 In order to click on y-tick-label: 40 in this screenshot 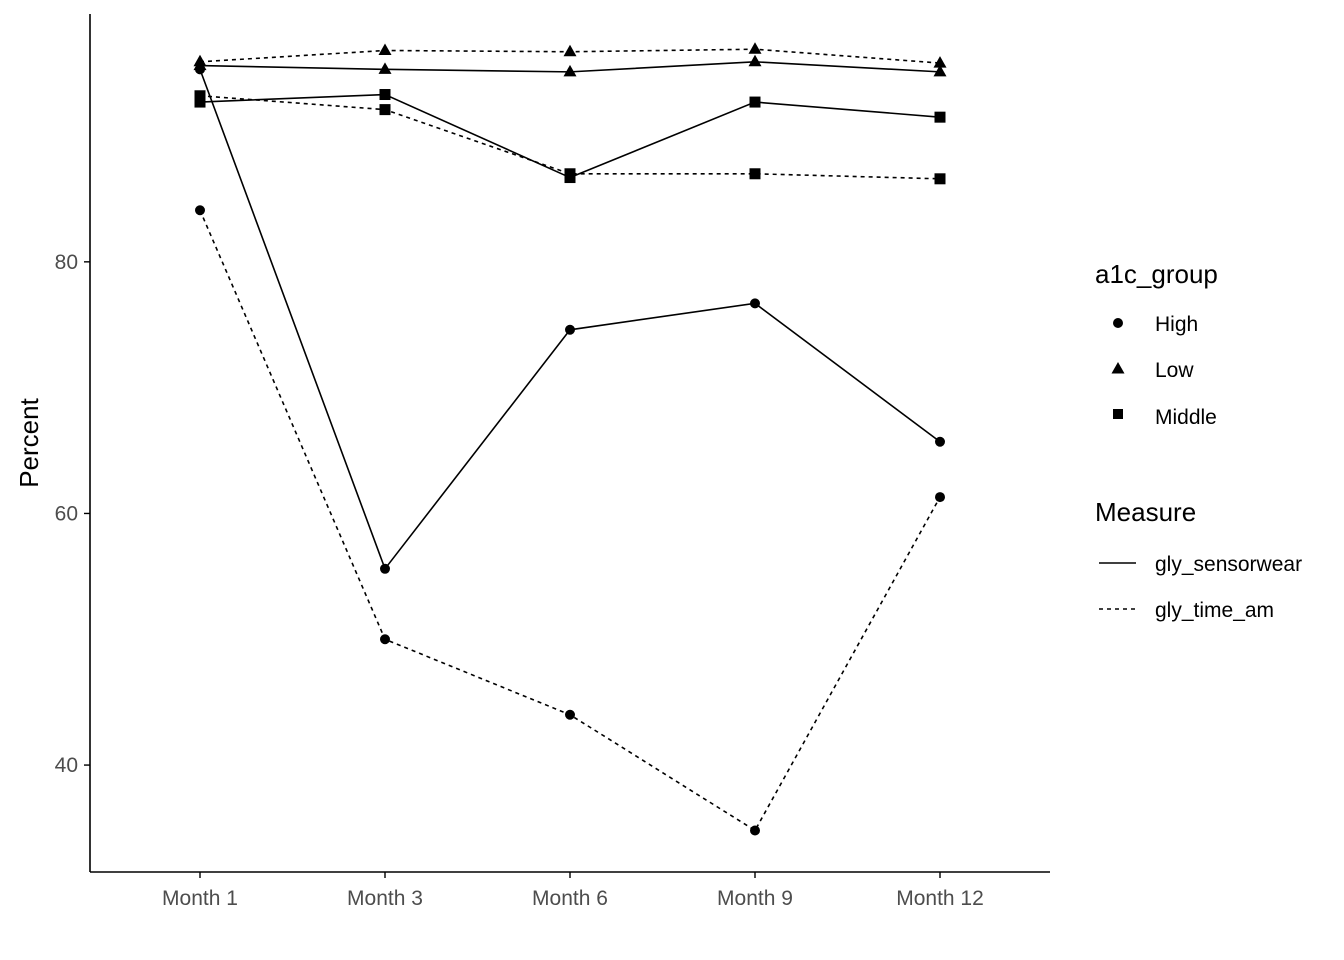, I will do `click(66, 765)`.